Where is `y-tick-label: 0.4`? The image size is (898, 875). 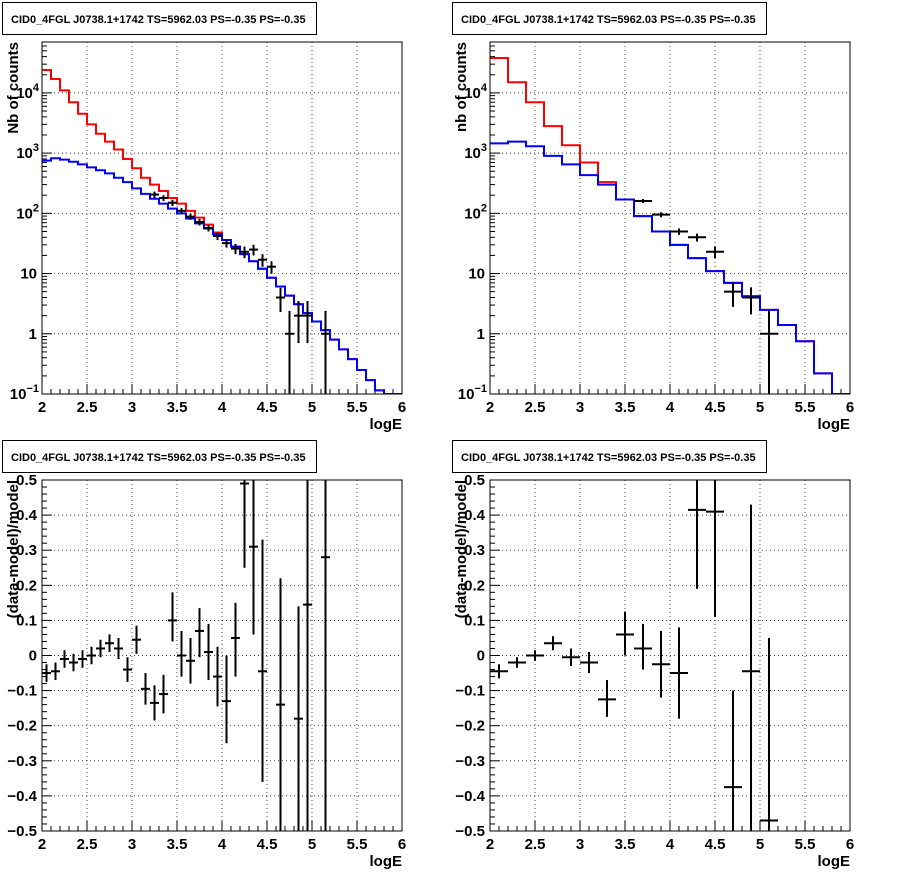
y-tick-label: 0.4 is located at coordinates (27, 515).